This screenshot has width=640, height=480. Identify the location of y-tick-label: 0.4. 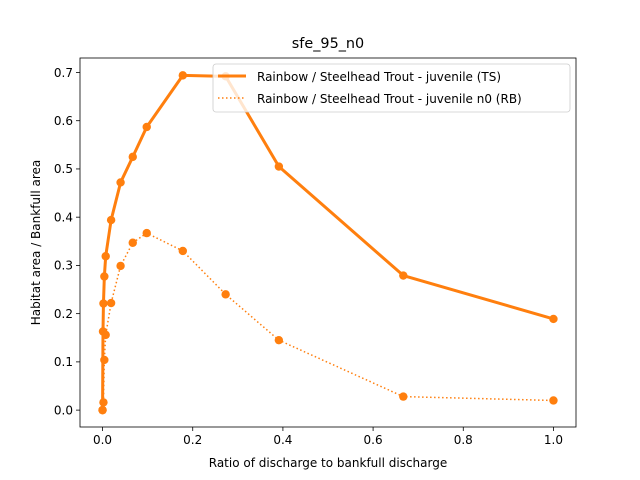
(63, 217).